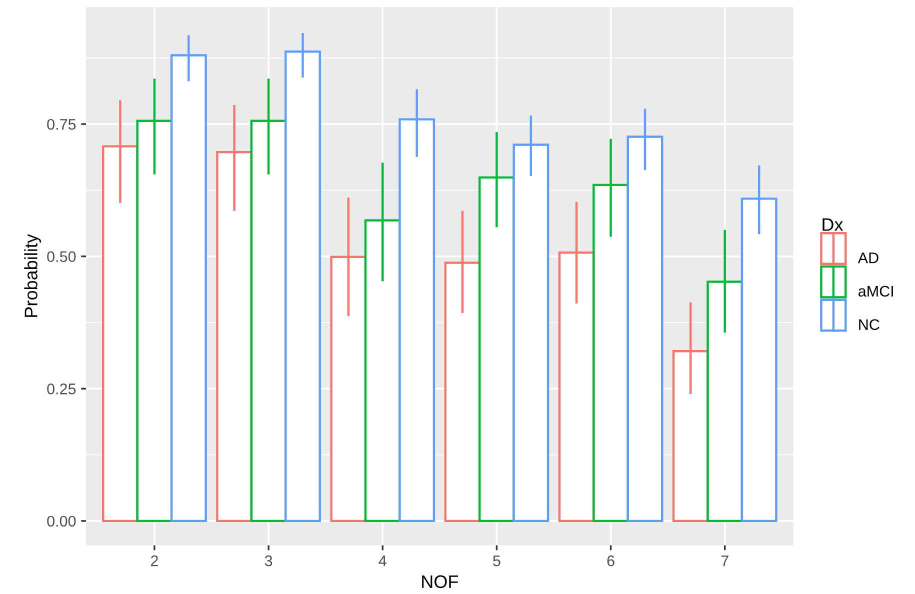  What do you see at coordinates (833, 224) in the screenshot?
I see `legend-title: Dx` at bounding box center [833, 224].